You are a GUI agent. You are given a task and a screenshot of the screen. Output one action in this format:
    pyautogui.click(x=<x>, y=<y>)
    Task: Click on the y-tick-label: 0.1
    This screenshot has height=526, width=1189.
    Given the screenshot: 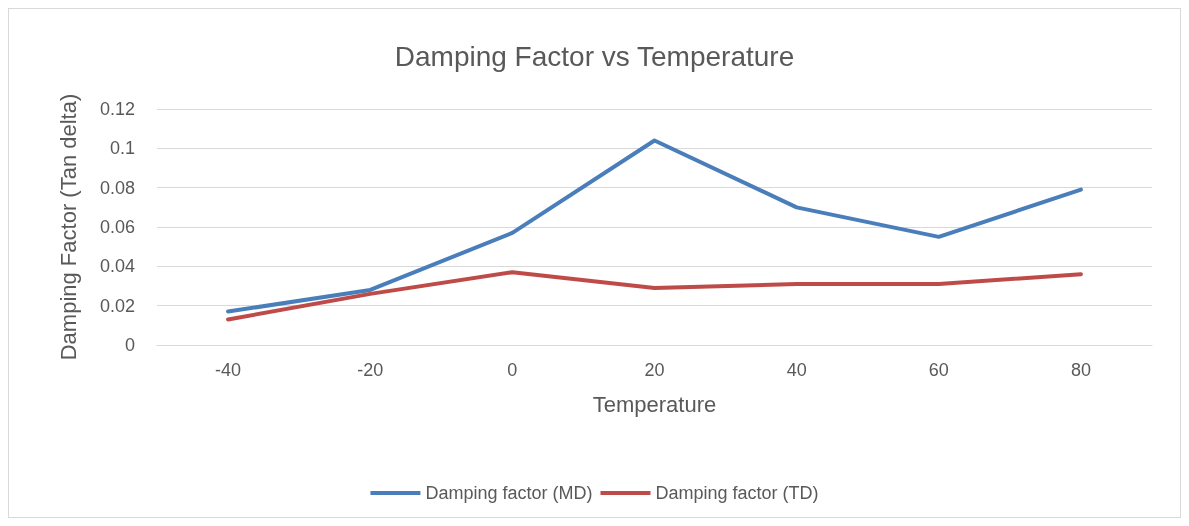 What is the action you would take?
    pyautogui.click(x=122, y=148)
    